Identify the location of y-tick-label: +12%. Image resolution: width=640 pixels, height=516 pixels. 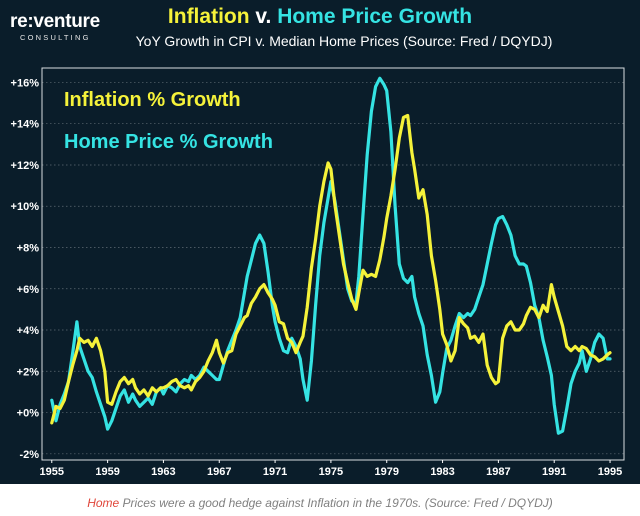
(25, 166).